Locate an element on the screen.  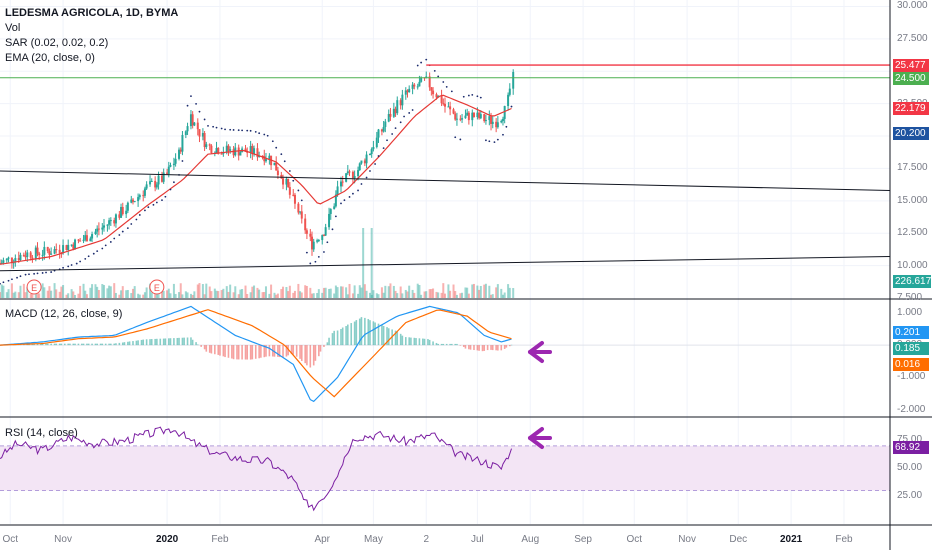
macd-line is located at coordinates (256, 354).